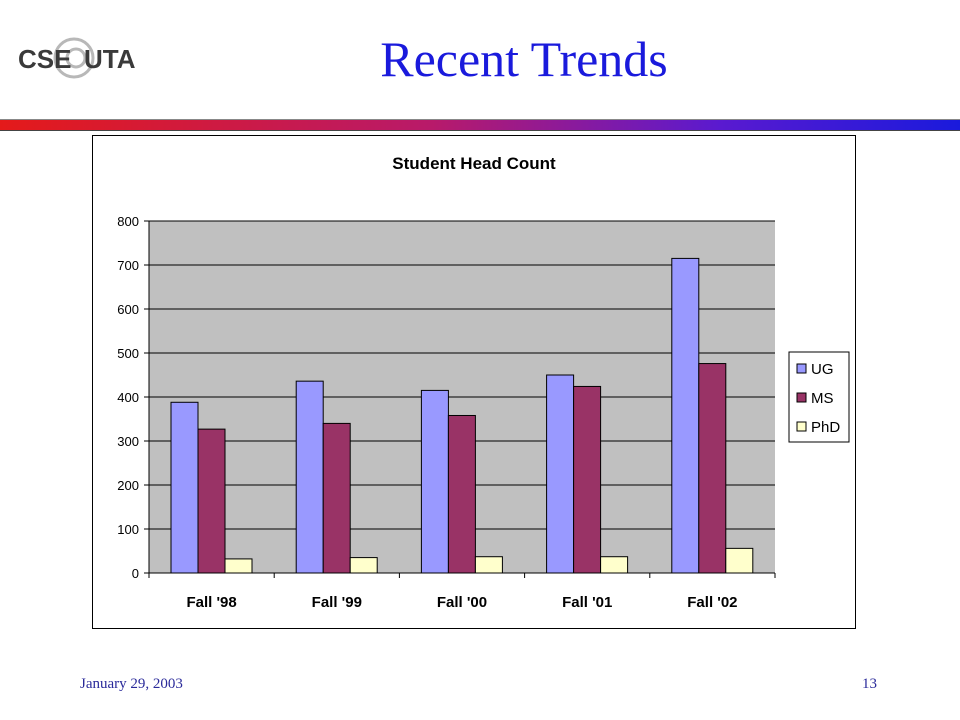 This screenshot has height=720, width=960. I want to click on logo-text-uta: UTA, so click(110, 59).